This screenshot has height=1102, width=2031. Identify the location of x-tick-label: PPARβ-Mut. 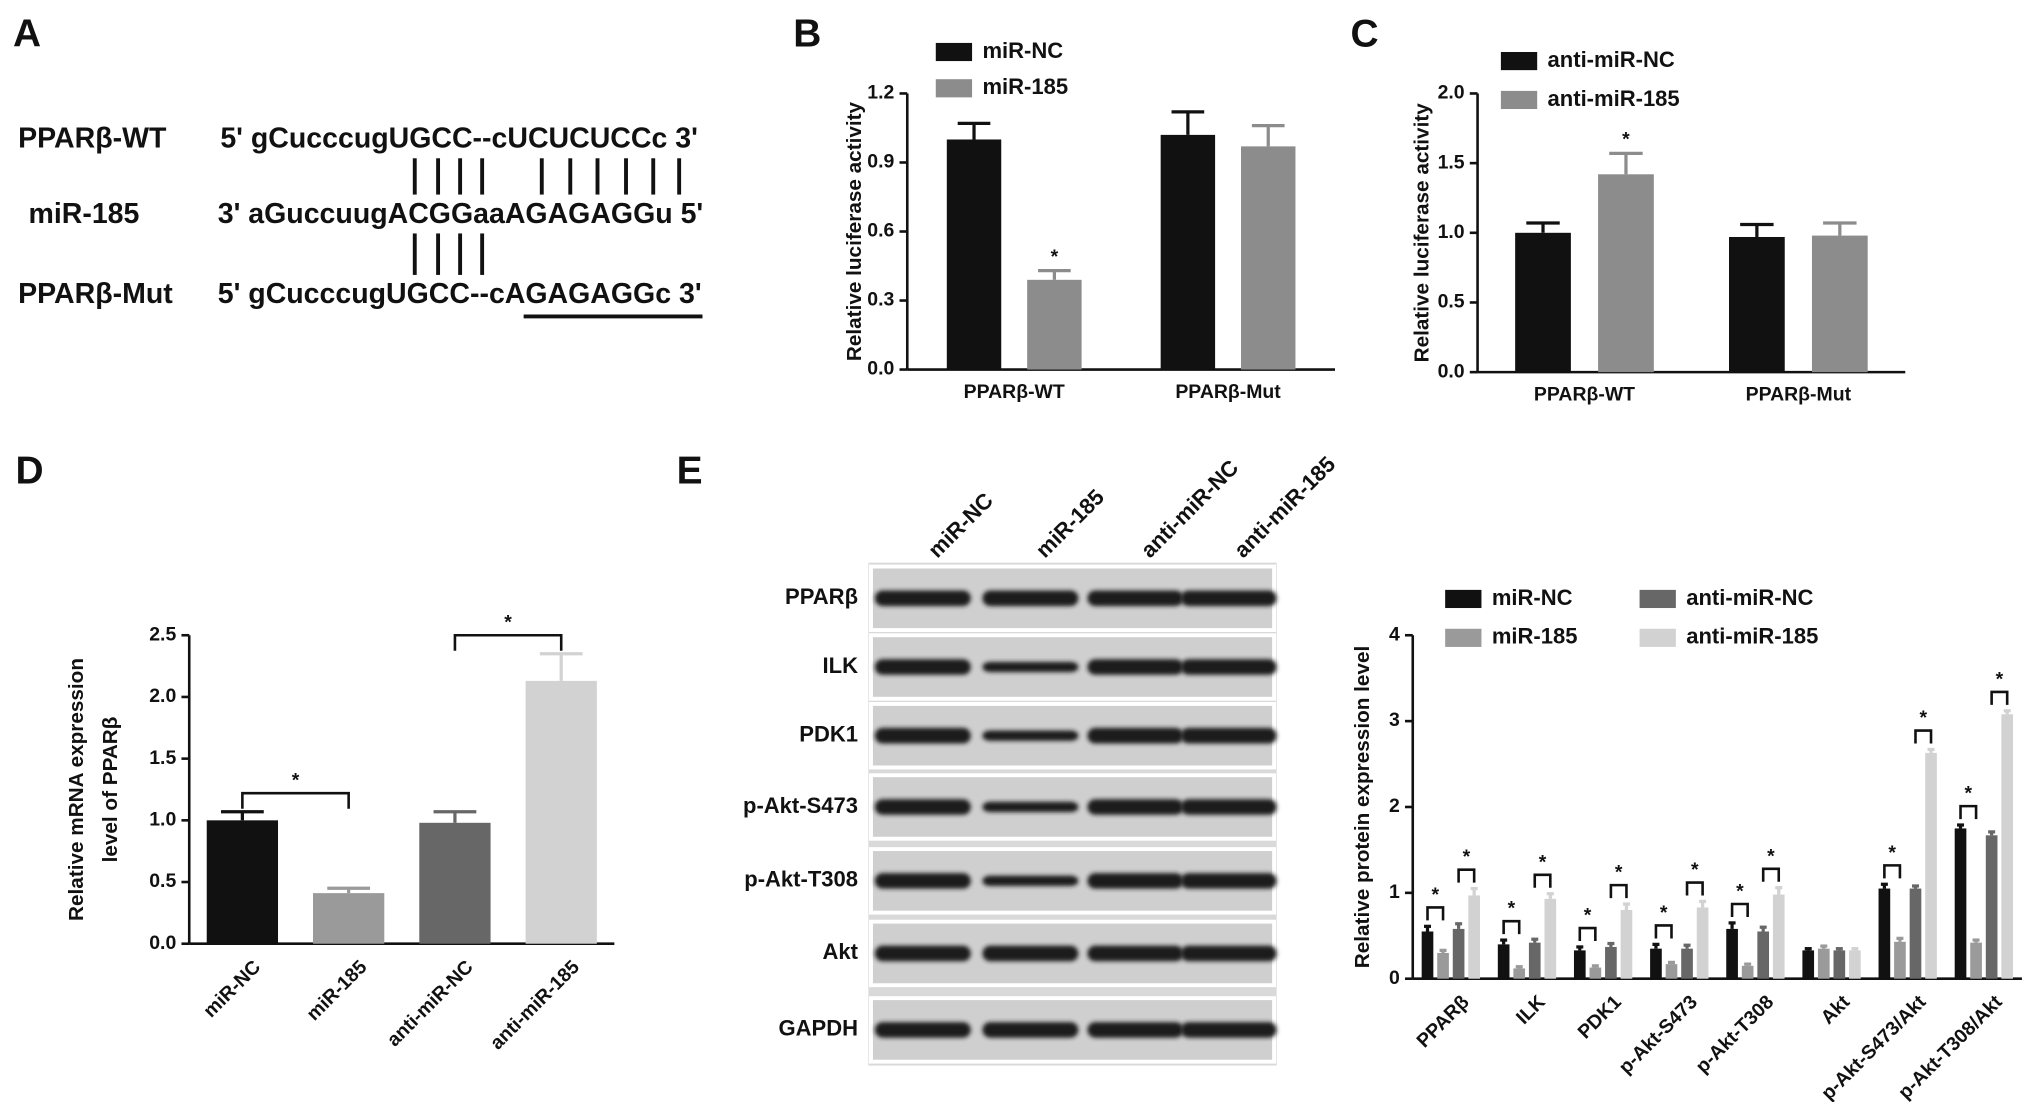
(1799, 395).